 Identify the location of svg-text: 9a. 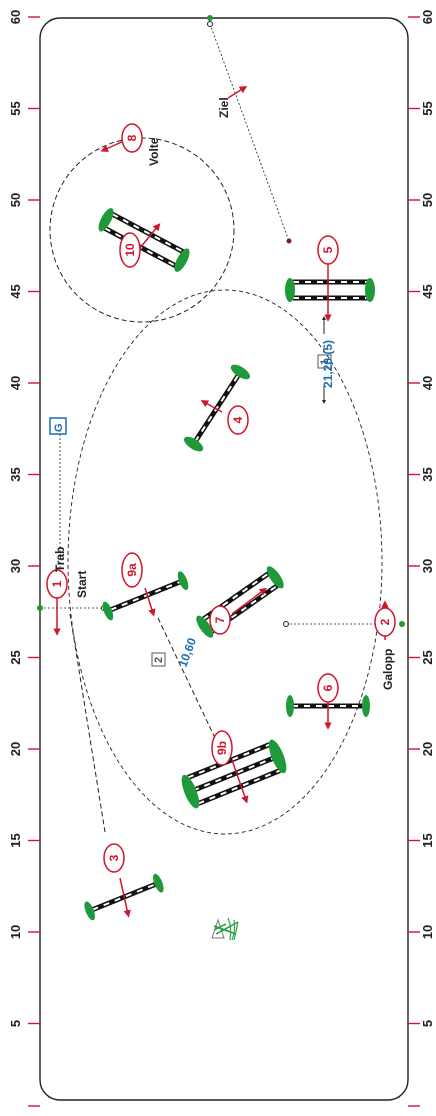
(132, 570).